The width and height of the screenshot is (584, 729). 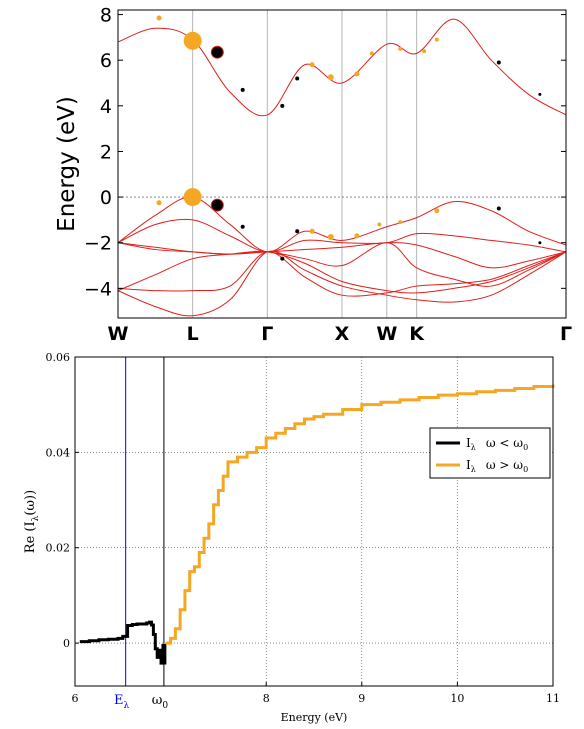 What do you see at coordinates (98, 289) in the screenshot?
I see `y-tick-label: −4` at bounding box center [98, 289].